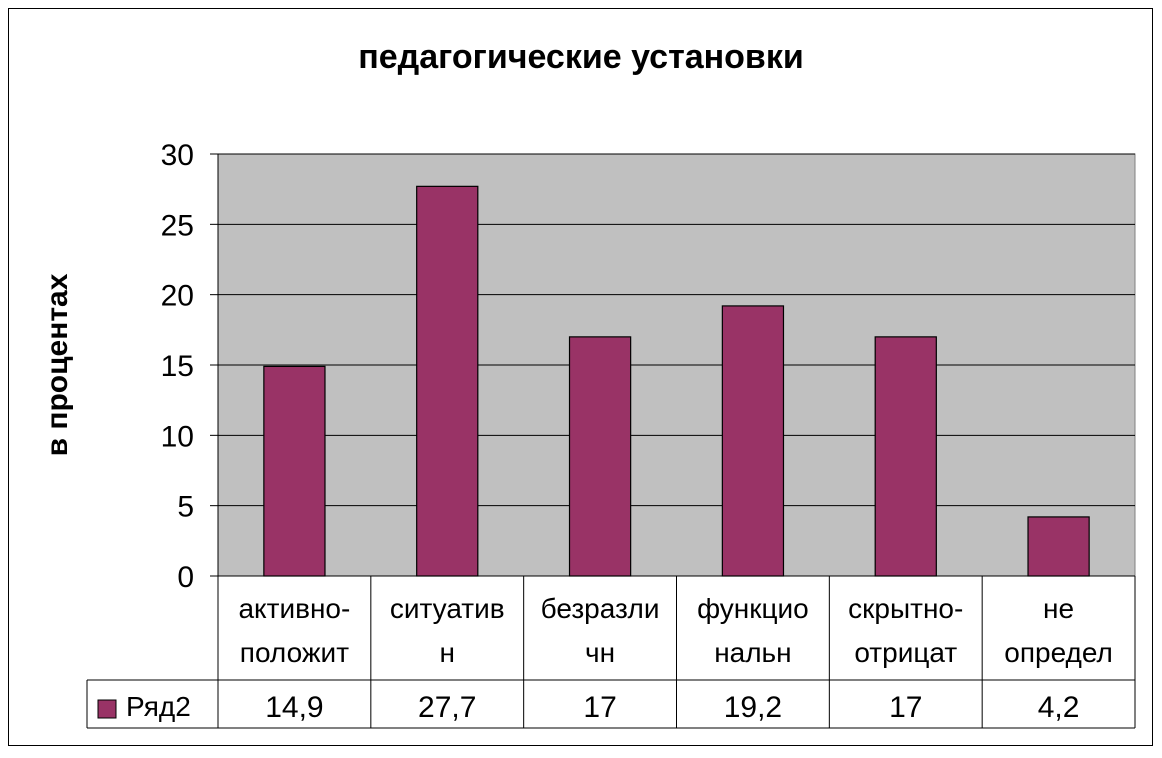 The height and width of the screenshot is (758, 1162). Describe the element at coordinates (1059, 707) in the screenshot. I see `data-table-value: 4,2` at that location.